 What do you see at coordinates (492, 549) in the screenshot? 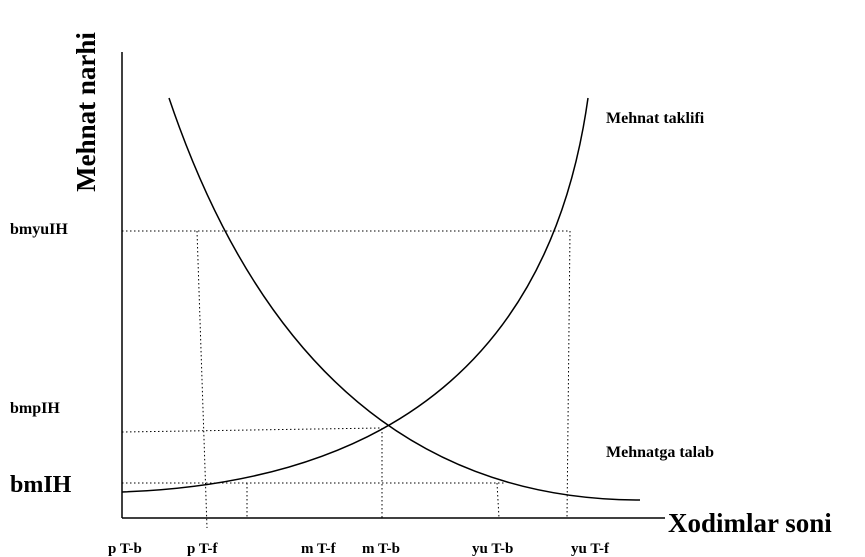
I see `x-tick-label: yu T-b` at bounding box center [492, 549].